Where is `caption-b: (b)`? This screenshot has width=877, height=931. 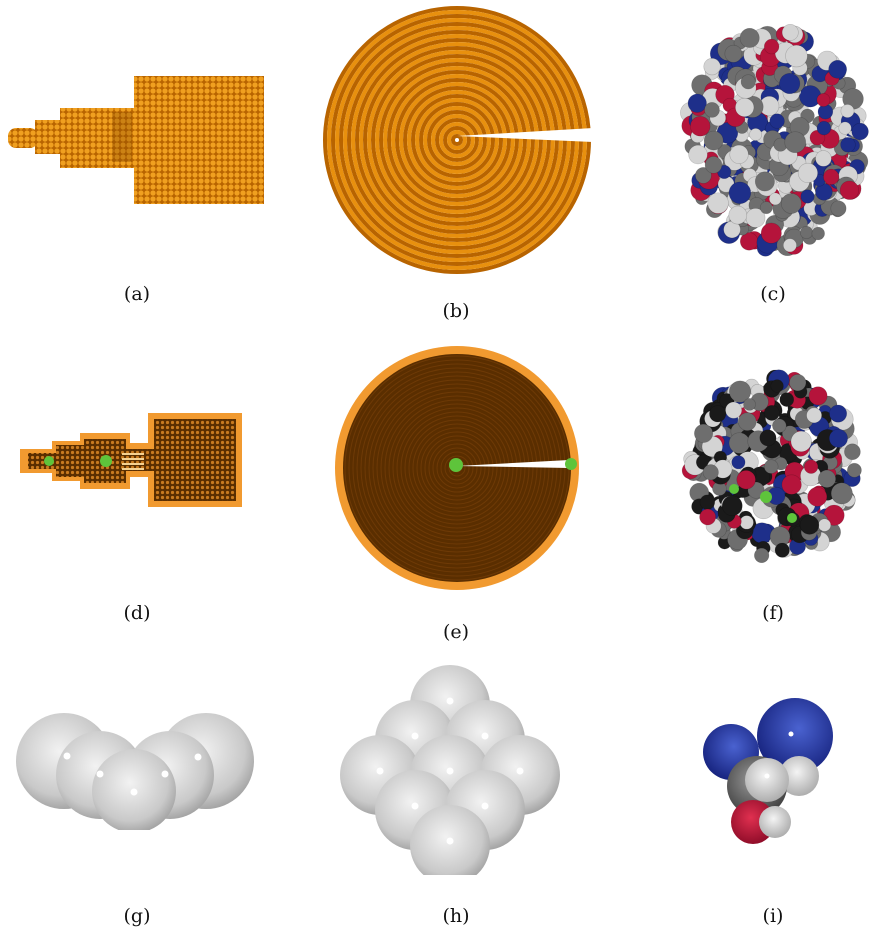 caption-b: (b) is located at coordinates (456, 311).